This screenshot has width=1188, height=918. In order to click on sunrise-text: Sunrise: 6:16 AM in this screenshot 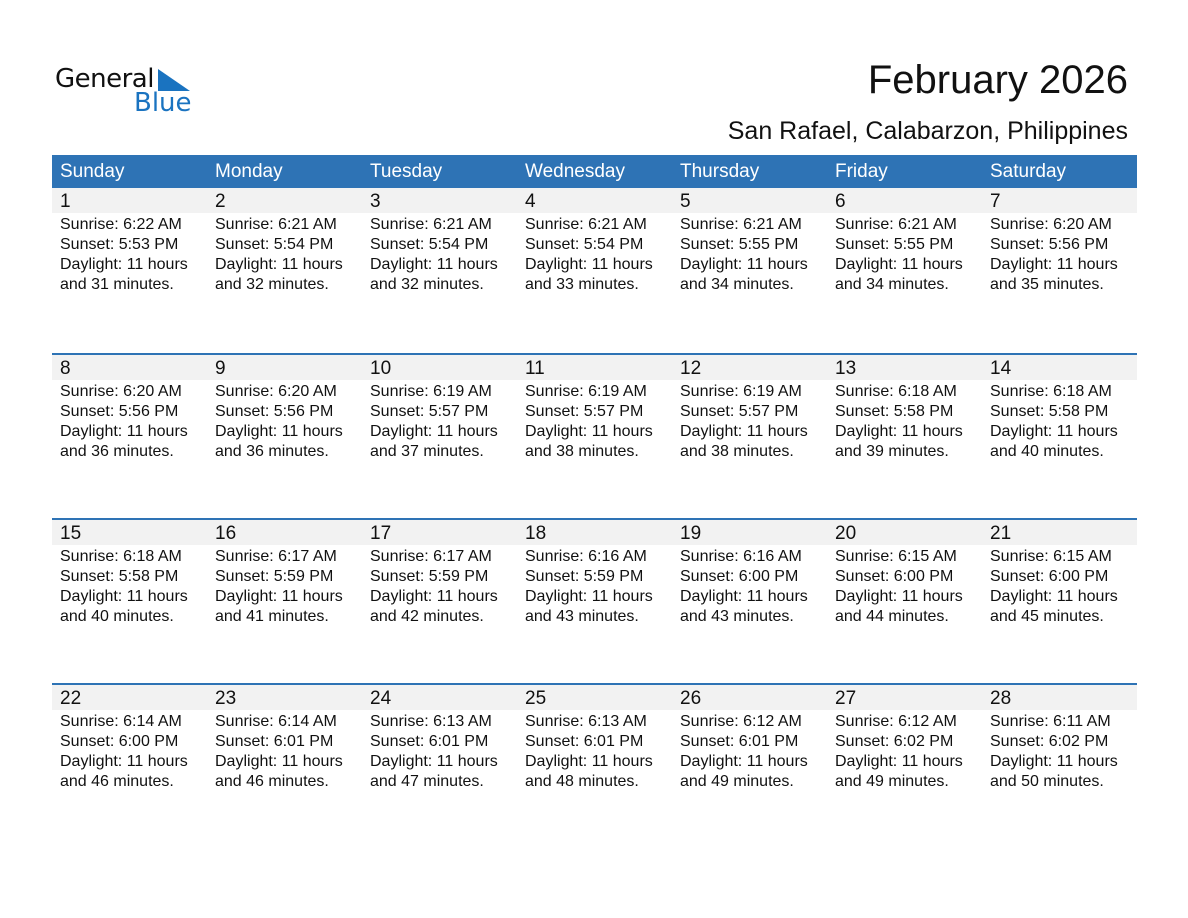, I will do `click(586, 556)`.